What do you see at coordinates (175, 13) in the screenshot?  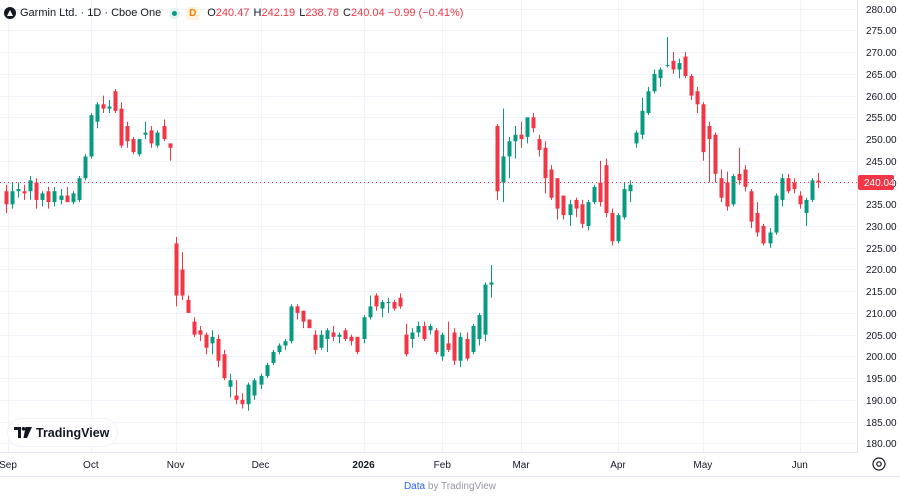 I see `market-status-icon` at bounding box center [175, 13].